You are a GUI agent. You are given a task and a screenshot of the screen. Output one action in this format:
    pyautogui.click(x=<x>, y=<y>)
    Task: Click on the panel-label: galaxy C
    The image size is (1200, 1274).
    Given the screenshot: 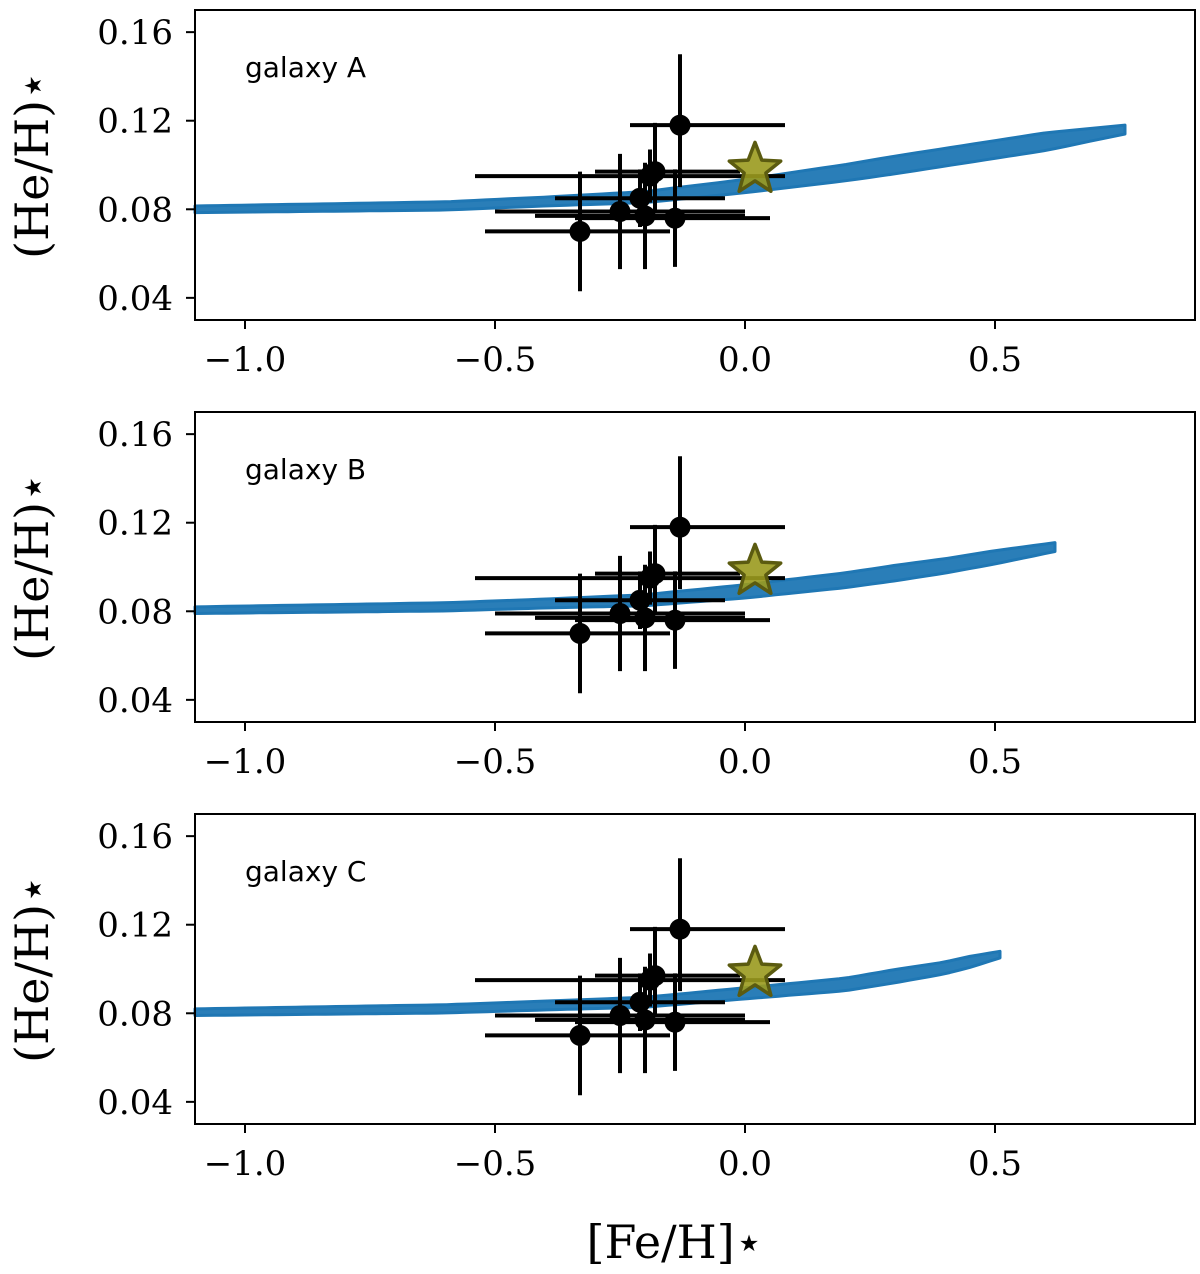 What is the action you would take?
    pyautogui.click(x=305, y=871)
    